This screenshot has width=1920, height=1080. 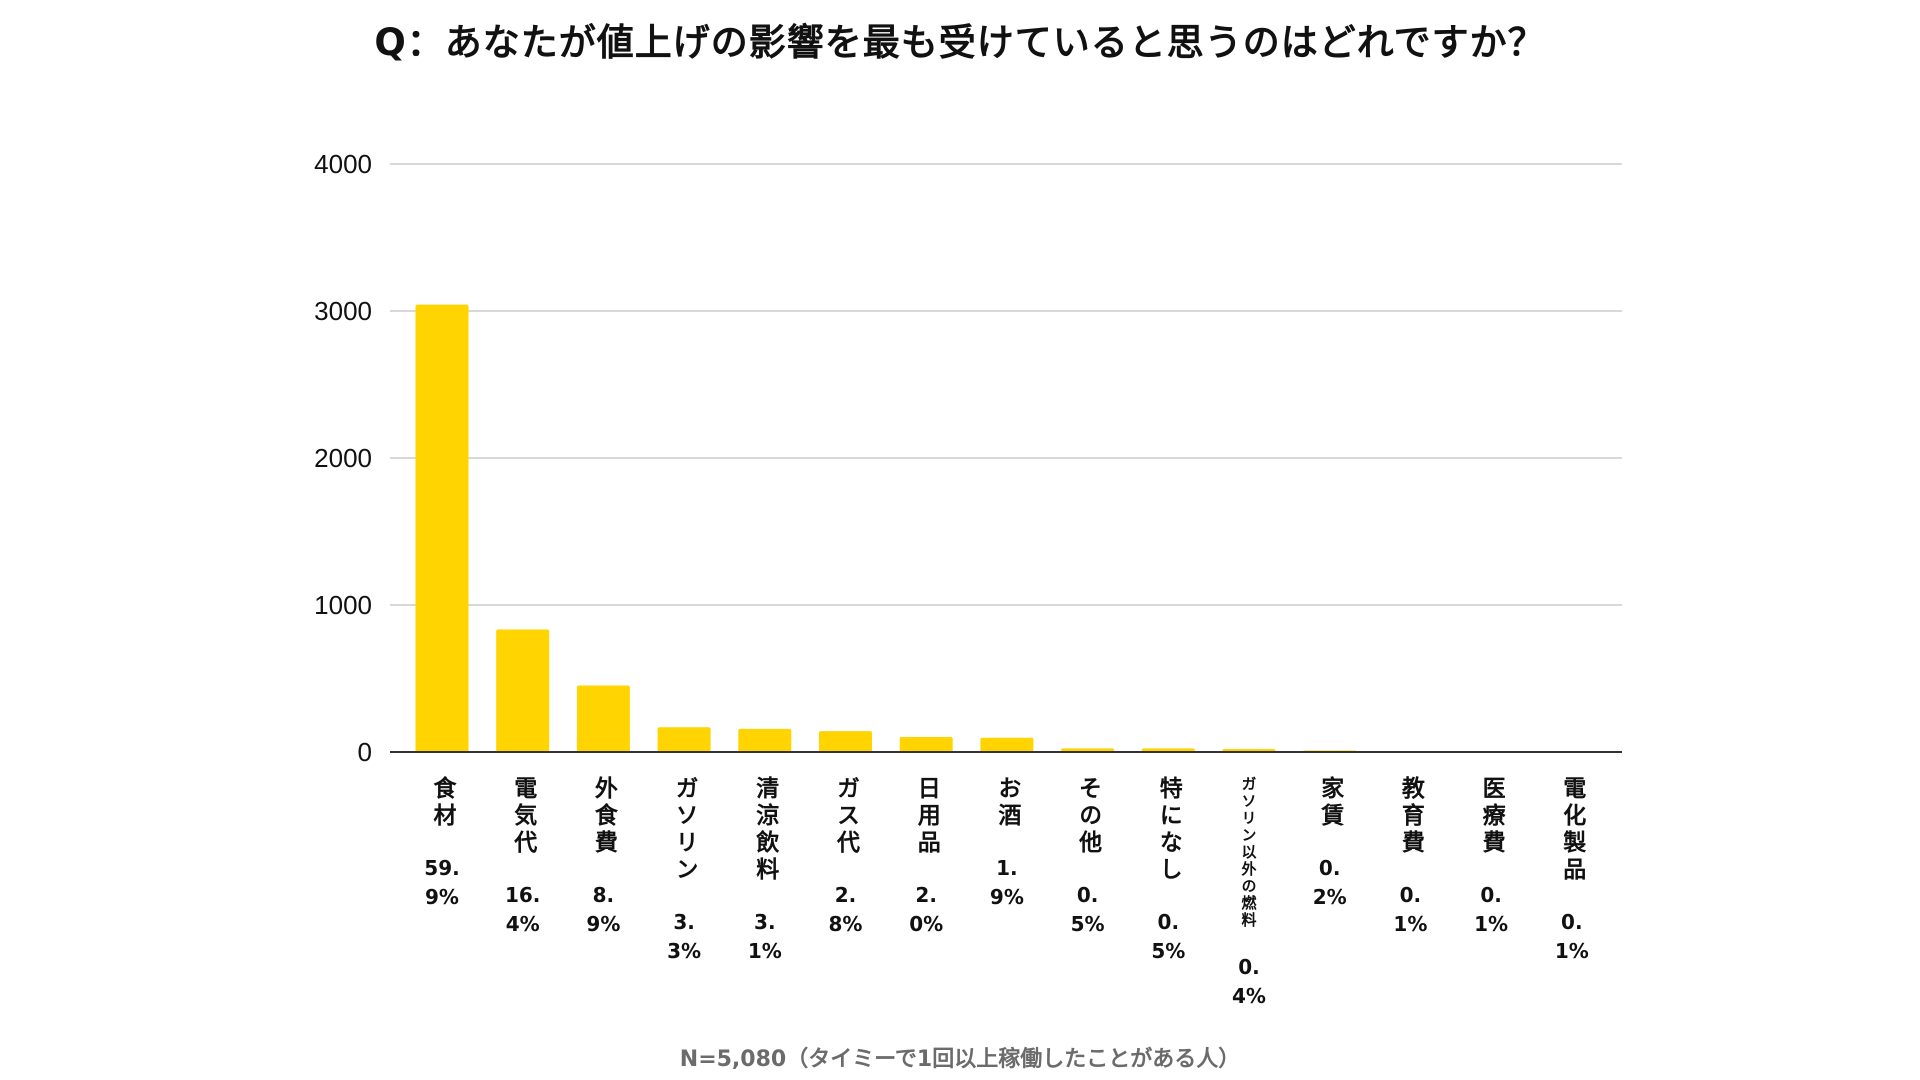 What do you see at coordinates (764, 936) in the screenshot?
I see `percent-label: 3.1%` at bounding box center [764, 936].